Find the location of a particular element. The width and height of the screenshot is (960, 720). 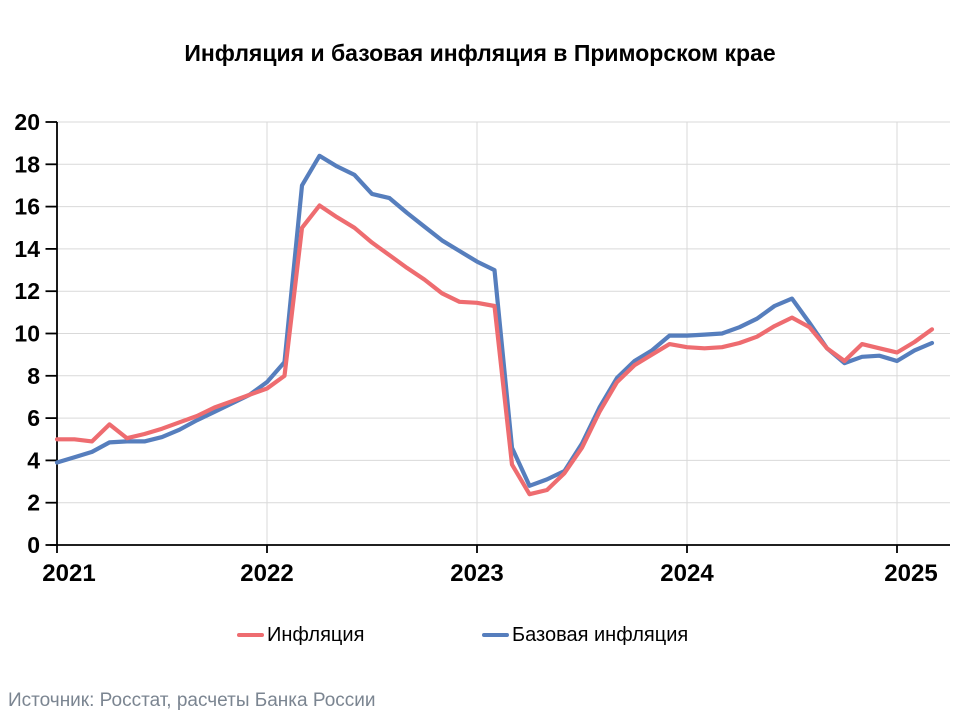

source-note: Источник: Росстат, расчеты Банка России is located at coordinates (192, 700).